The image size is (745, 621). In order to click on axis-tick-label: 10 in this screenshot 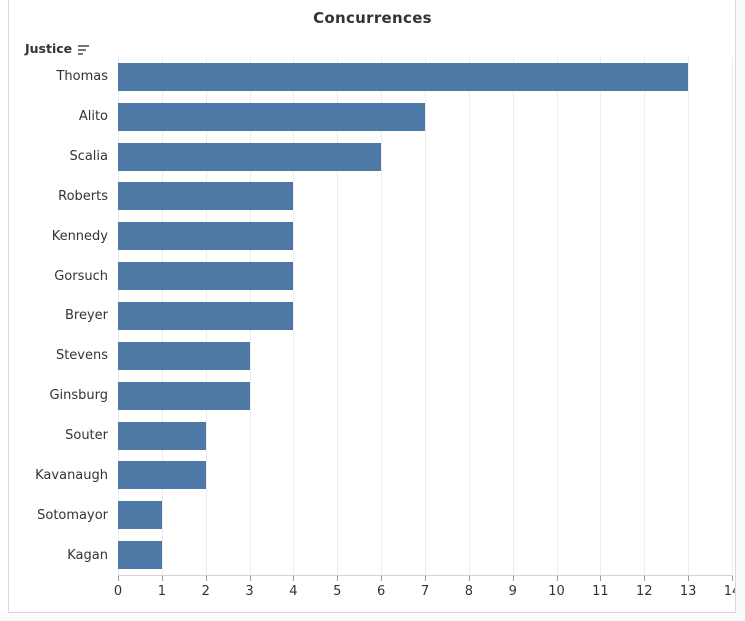, I will do `click(556, 591)`.